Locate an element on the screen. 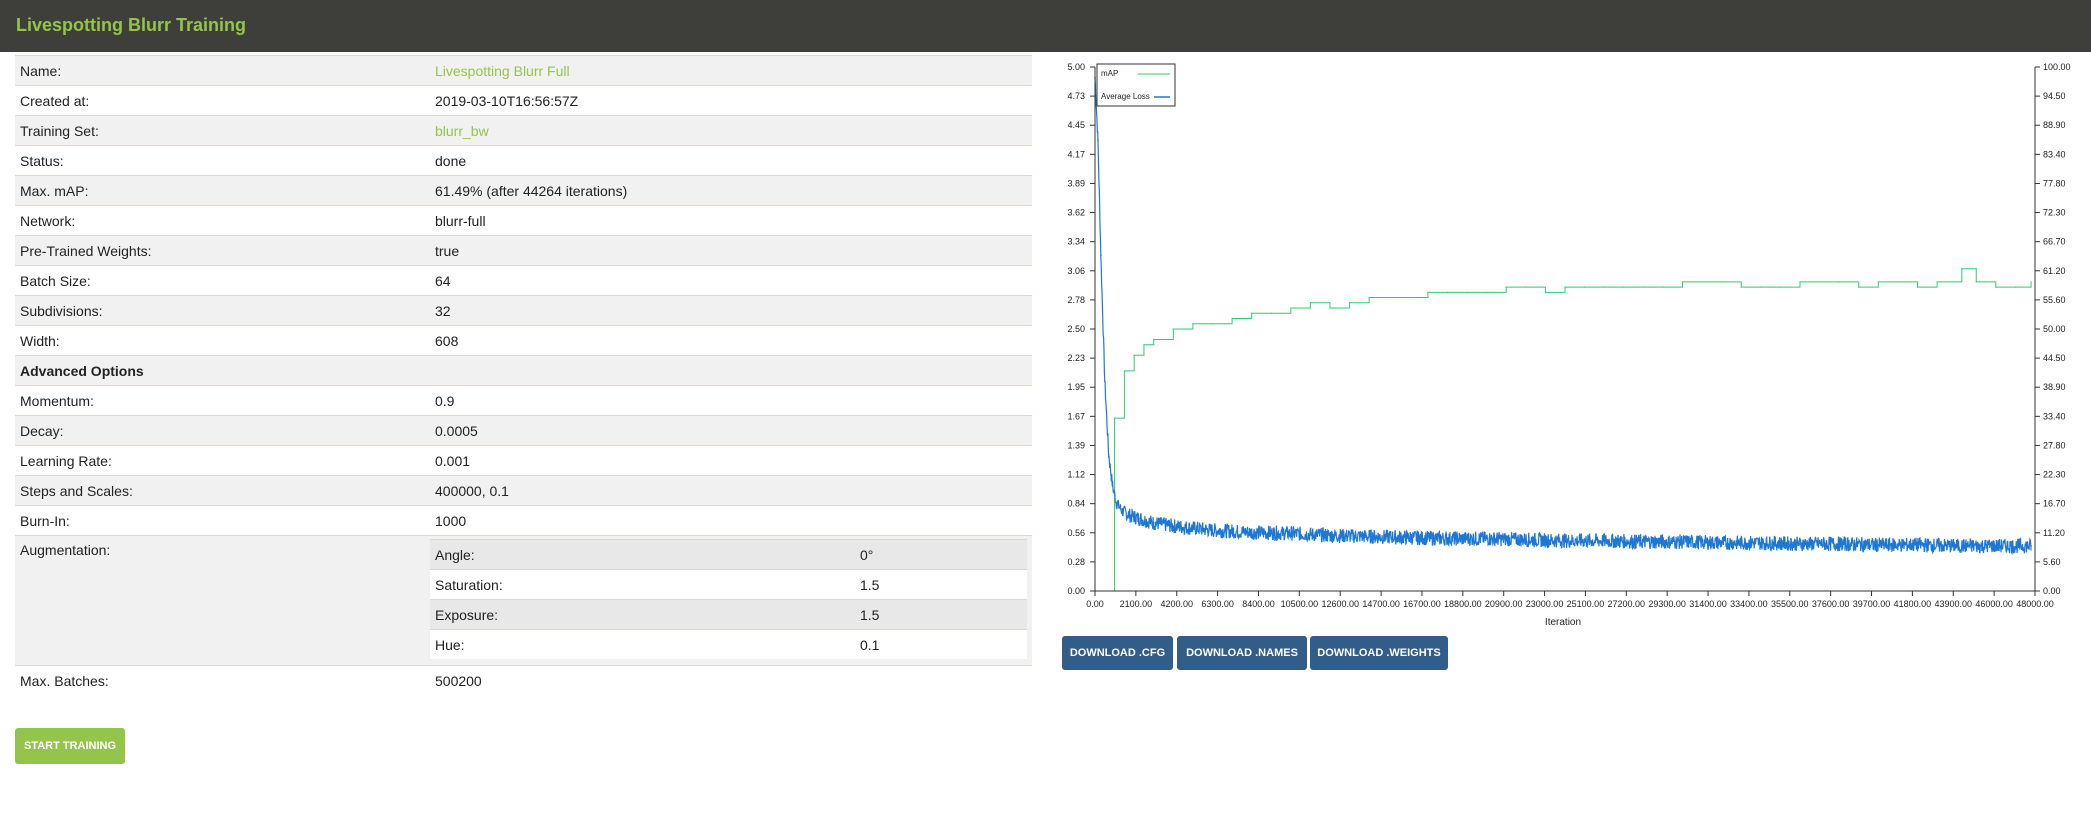 Image resolution: width=2091 pixels, height=837 pixels. detail-key: Burn-In: is located at coordinates (222, 520).